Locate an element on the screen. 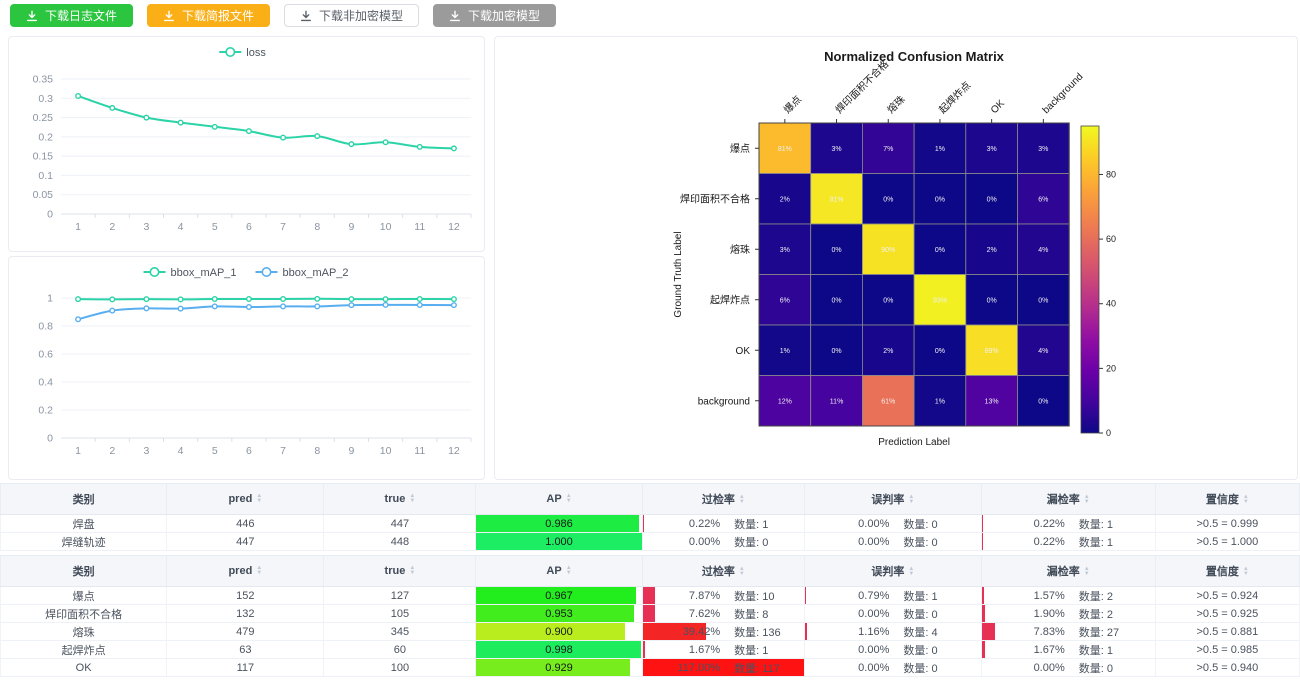  cm-cell-value: 1% is located at coordinates (940, 149).